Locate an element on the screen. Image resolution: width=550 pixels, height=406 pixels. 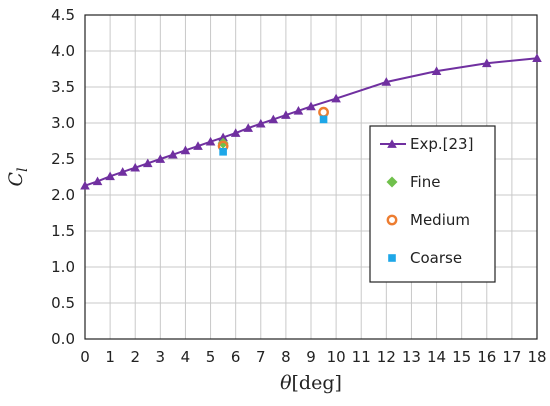
x-tick-label: 6 is located at coordinates (236, 357).